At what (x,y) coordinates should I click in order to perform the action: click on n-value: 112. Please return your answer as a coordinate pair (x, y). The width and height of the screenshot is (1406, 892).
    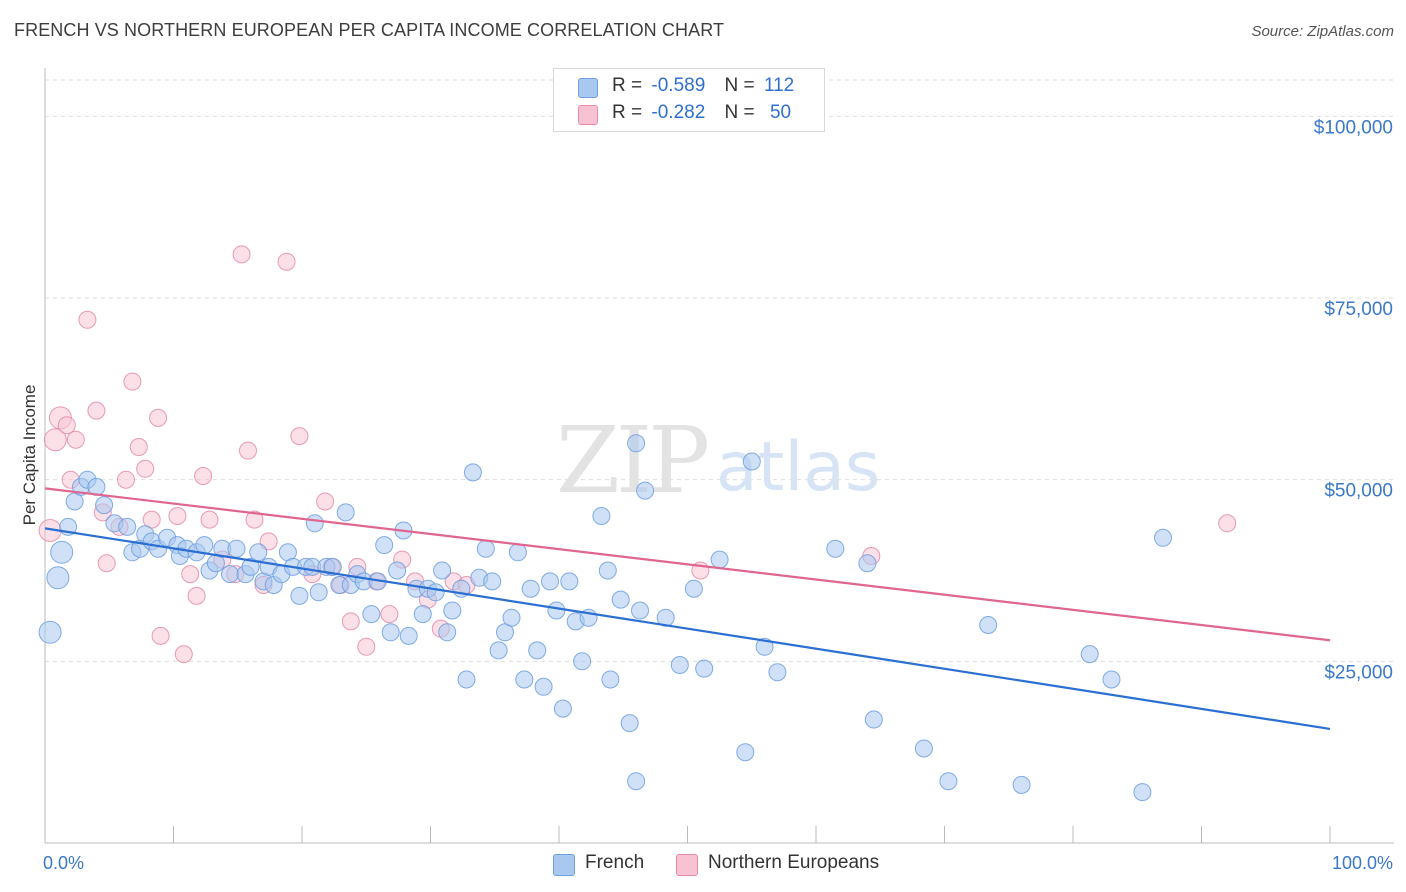
    Looking at the image, I should click on (779, 85).